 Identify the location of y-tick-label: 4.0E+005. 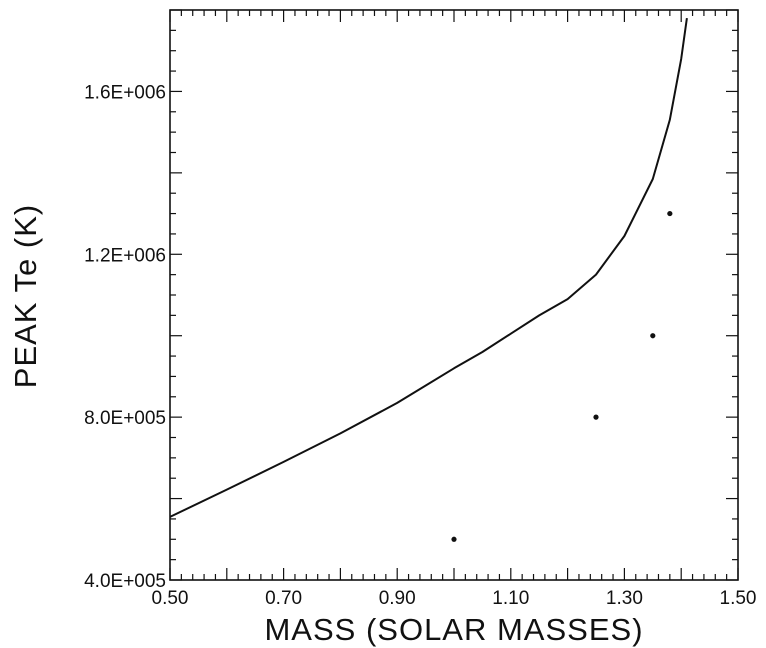
(125, 581).